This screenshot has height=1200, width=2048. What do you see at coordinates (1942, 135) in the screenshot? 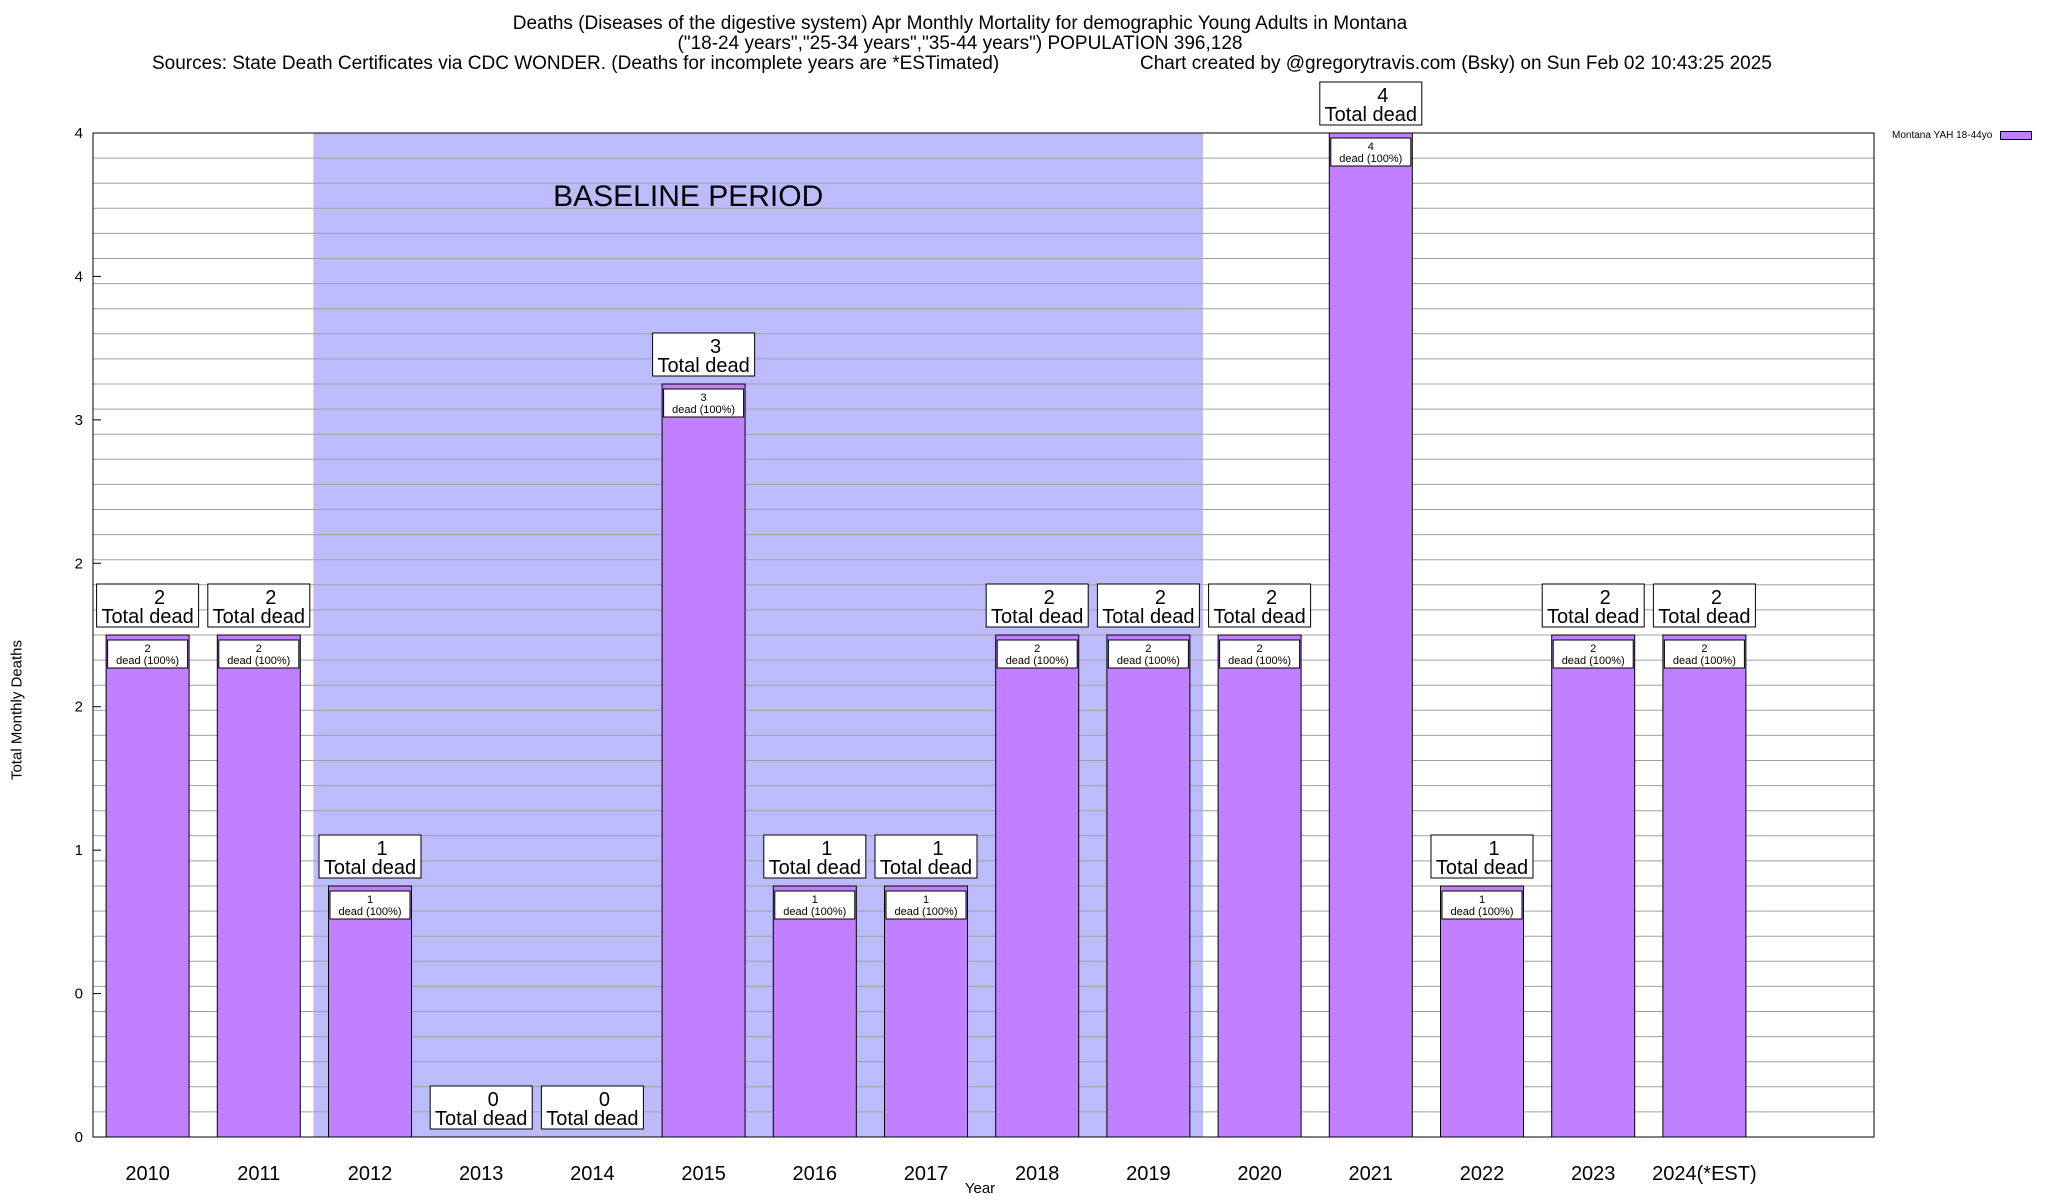
I see `legend-label: Montana YAH 18-44yo` at bounding box center [1942, 135].